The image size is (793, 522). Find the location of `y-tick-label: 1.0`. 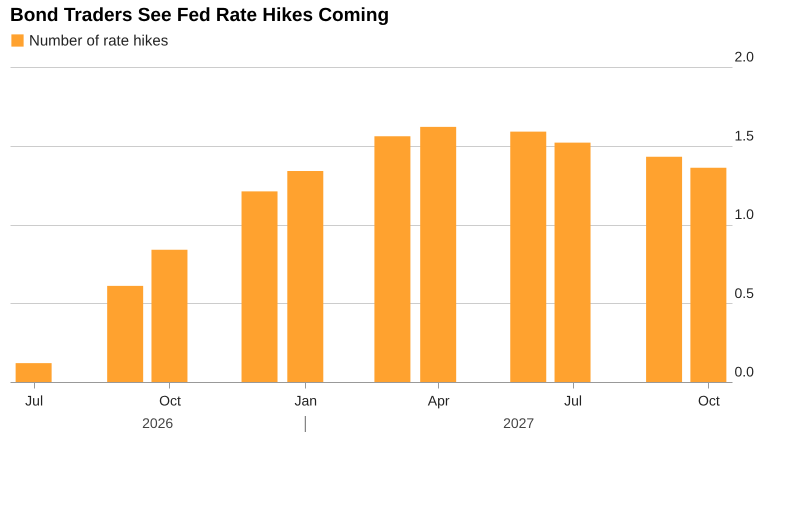

y-tick-label: 1.0 is located at coordinates (744, 214).